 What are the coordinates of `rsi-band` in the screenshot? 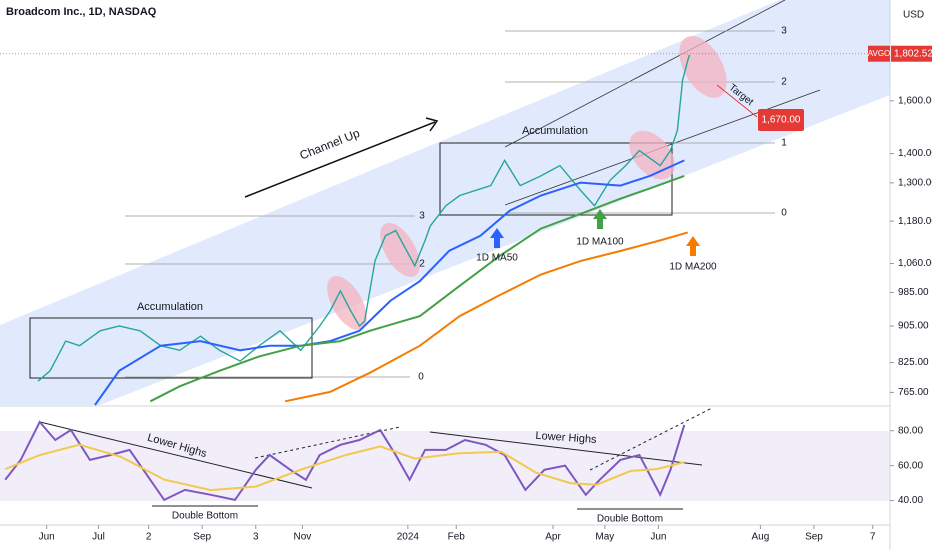 It's located at (445, 466).